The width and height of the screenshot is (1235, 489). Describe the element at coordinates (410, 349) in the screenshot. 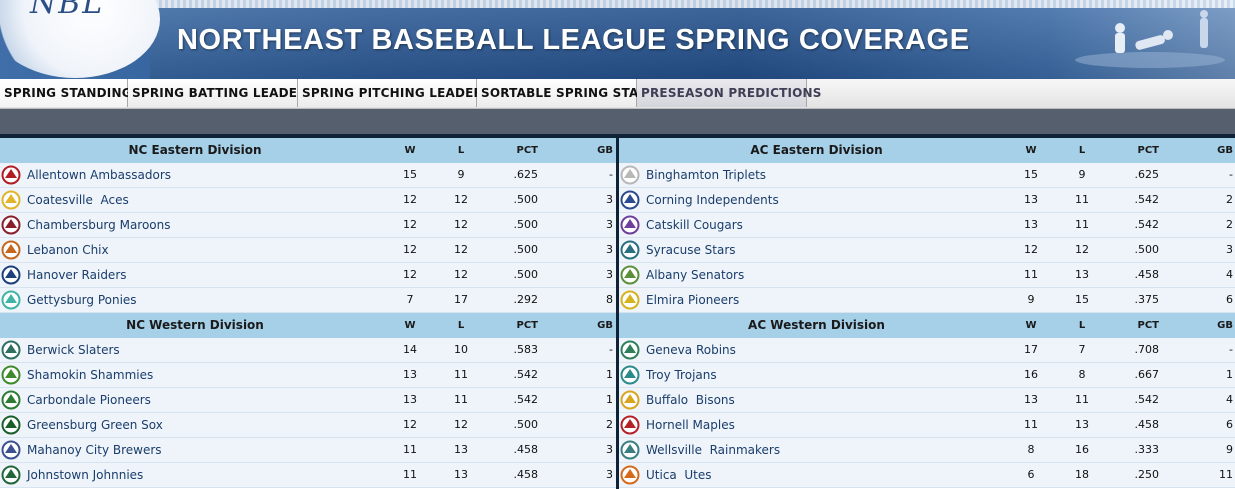

I see `wins-value: 14` at that location.